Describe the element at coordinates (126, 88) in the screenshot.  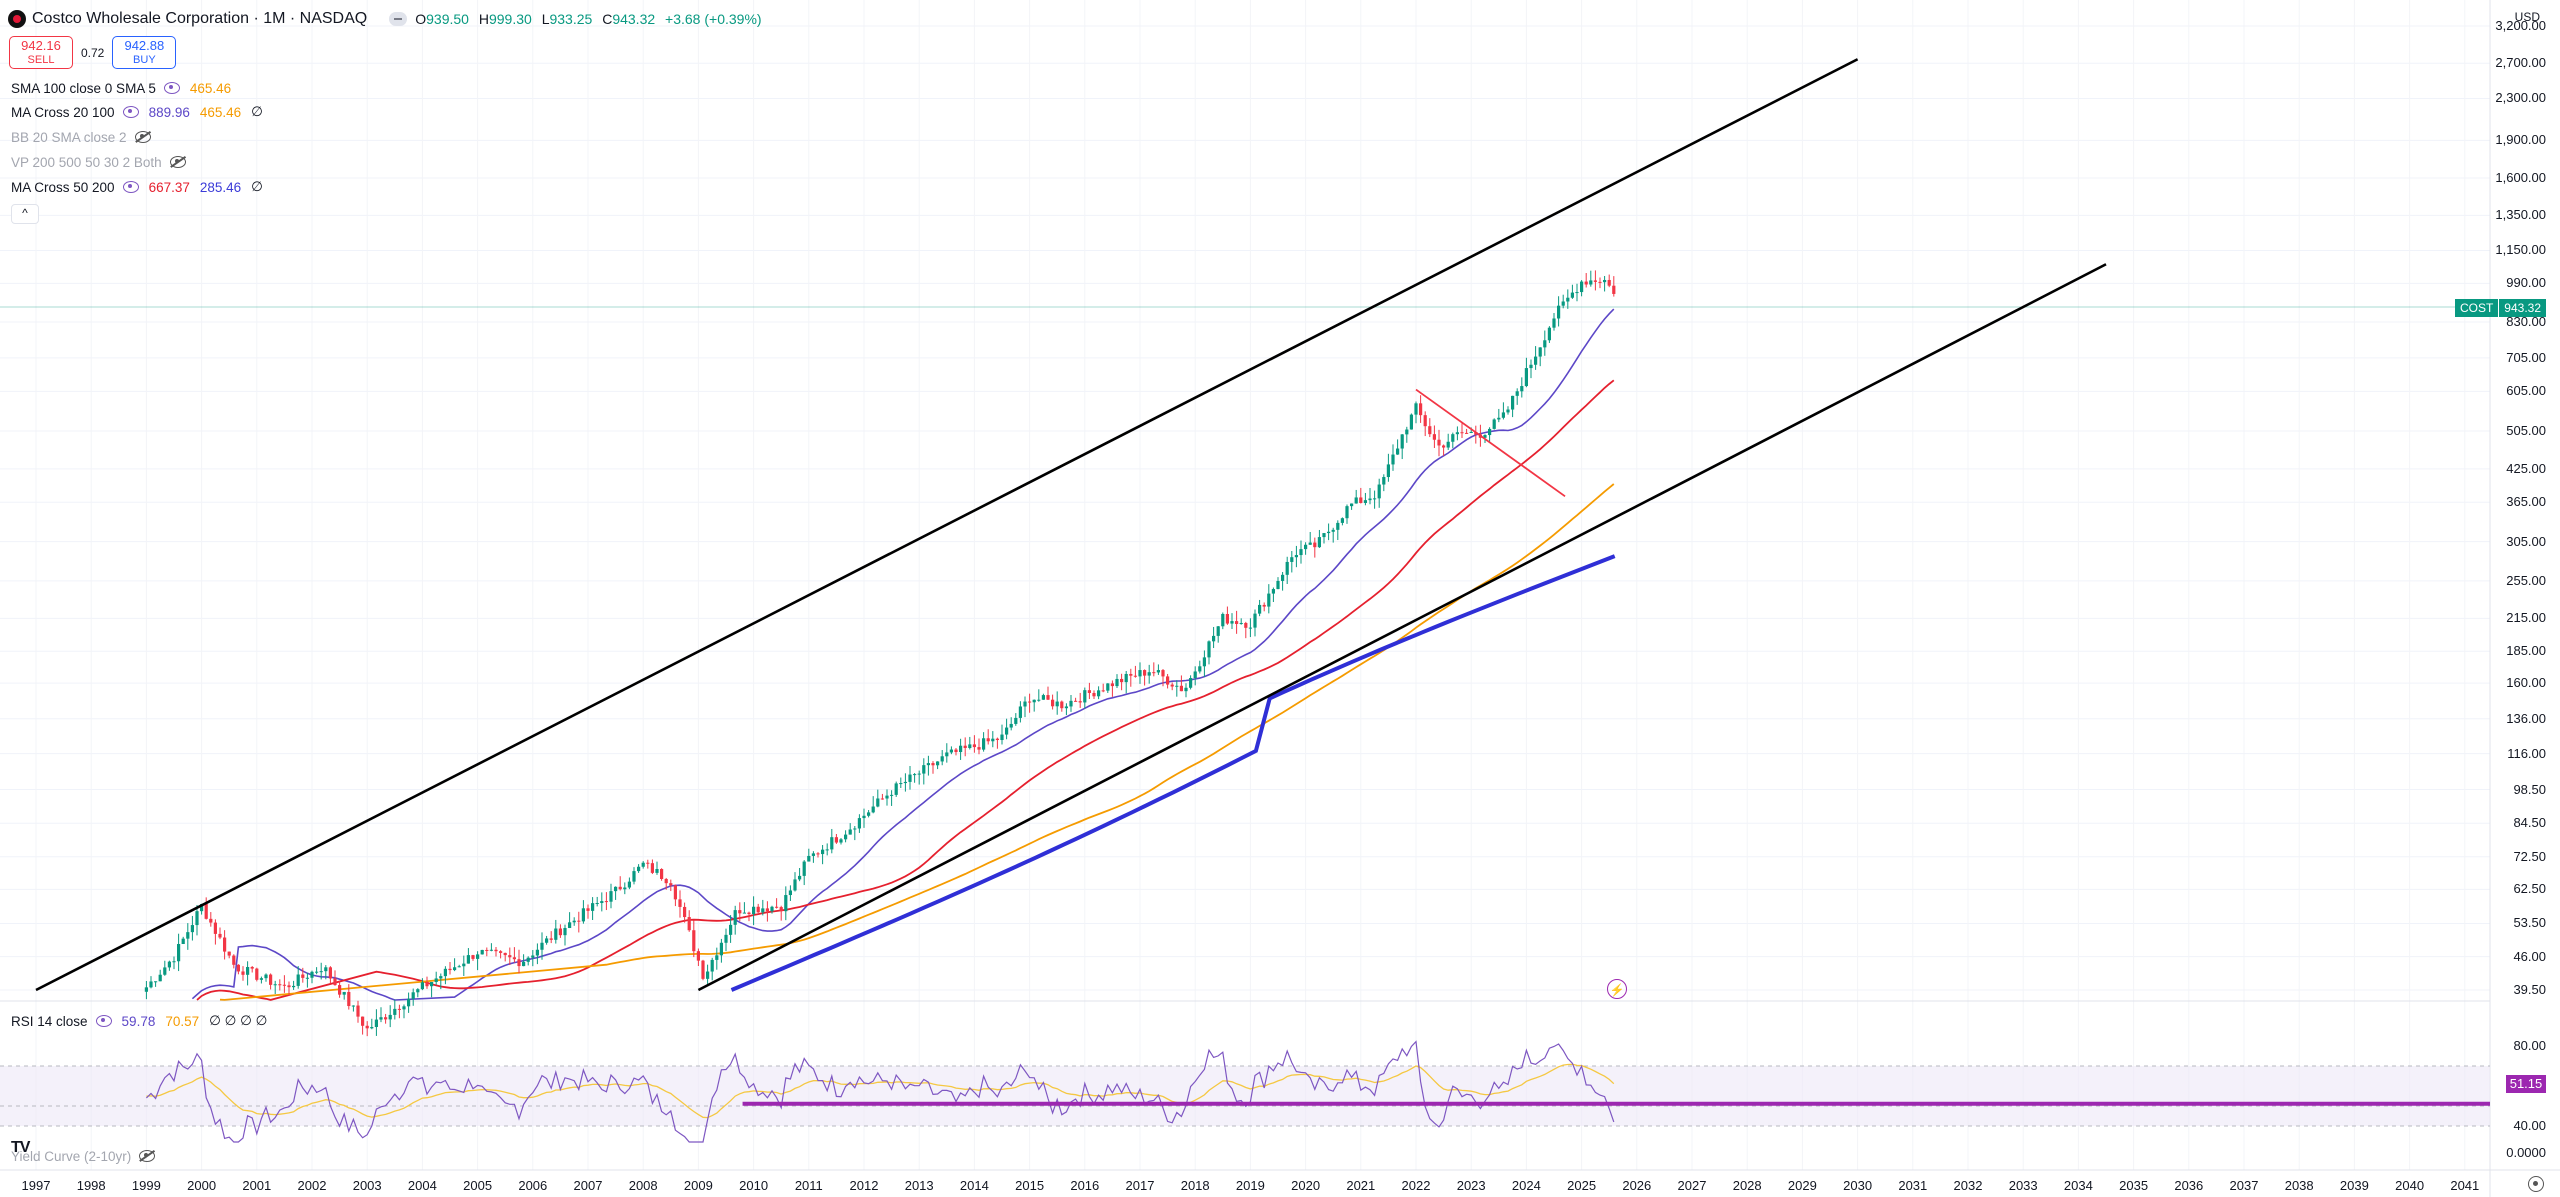
I see `legend-sma-100: SMA 100 close 0 SMA 5 465.46` at that location.